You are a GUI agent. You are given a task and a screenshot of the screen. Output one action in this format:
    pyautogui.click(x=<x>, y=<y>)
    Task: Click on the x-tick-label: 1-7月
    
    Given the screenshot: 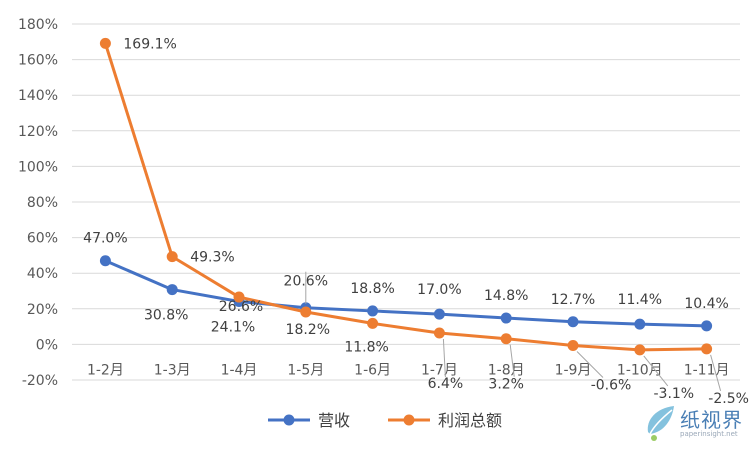 What is the action you would take?
    pyautogui.click(x=439, y=370)
    